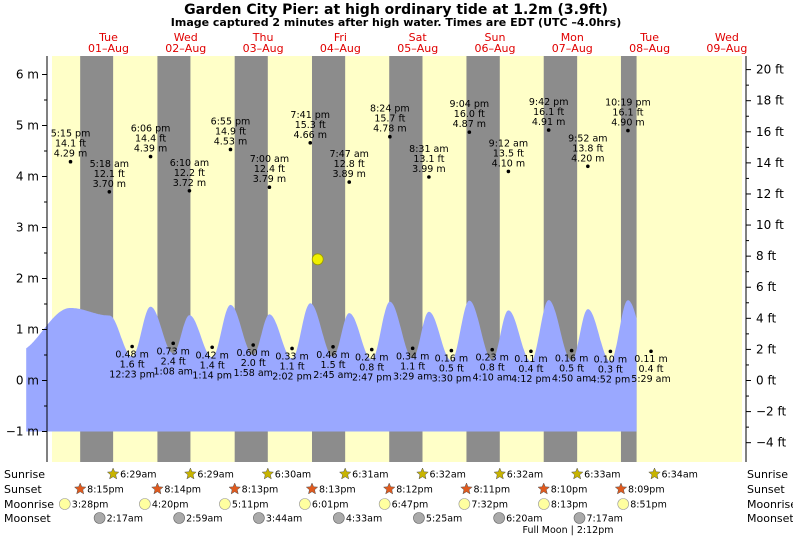 The height and width of the screenshot is (538, 793). I want to click on sunrise-time: 6:33am, so click(602, 475).